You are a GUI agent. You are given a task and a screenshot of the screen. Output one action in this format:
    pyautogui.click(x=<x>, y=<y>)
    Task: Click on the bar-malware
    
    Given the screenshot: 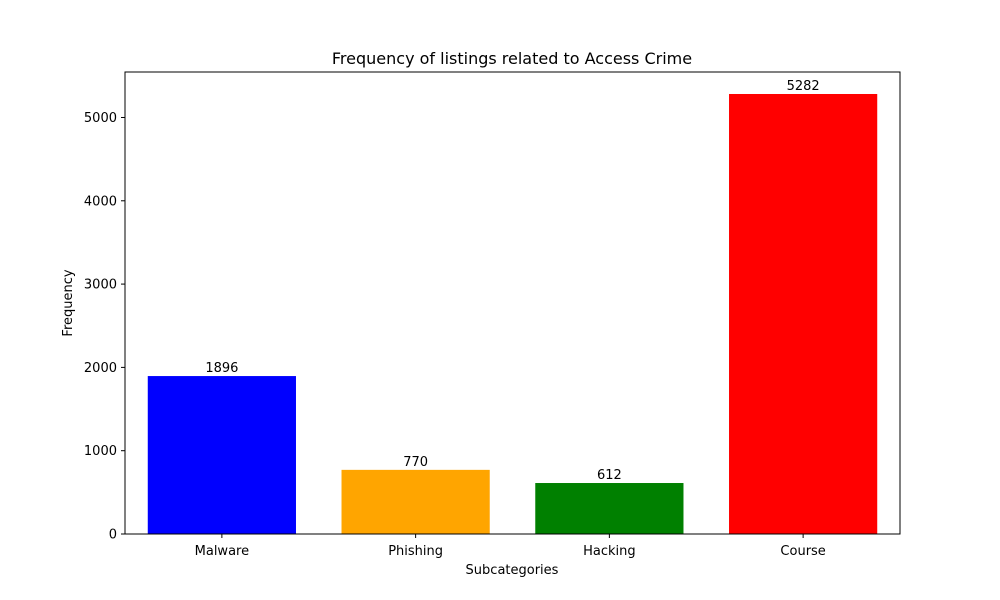 What is the action you would take?
    pyautogui.click(x=221, y=455)
    